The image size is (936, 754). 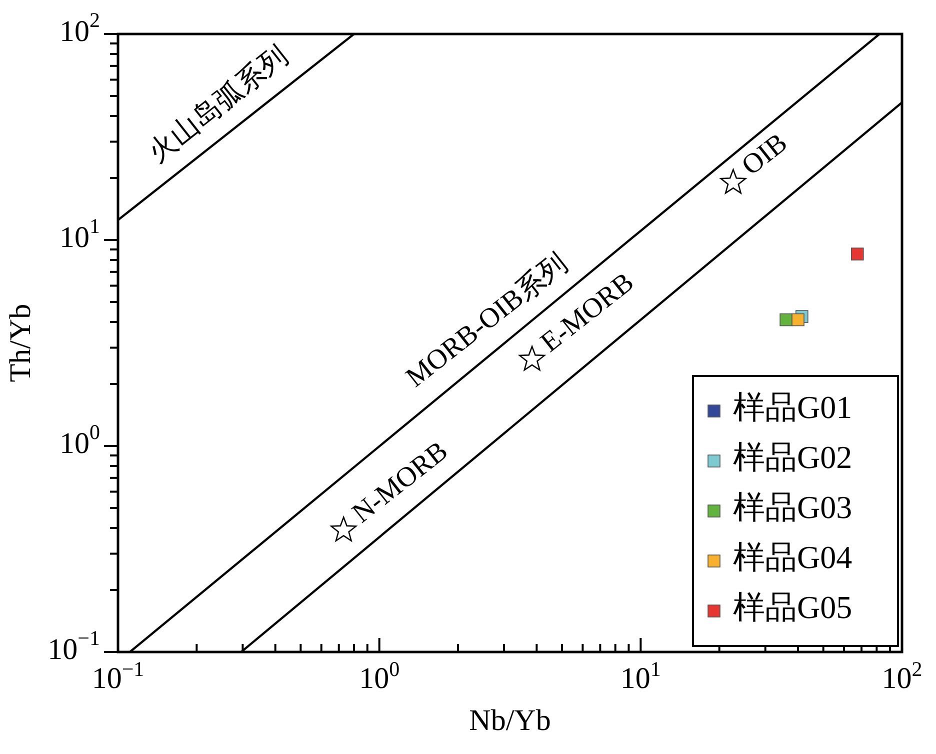 What do you see at coordinates (80, 28) in the screenshot?
I see `y-tick-label: 10$^{2}$` at bounding box center [80, 28].